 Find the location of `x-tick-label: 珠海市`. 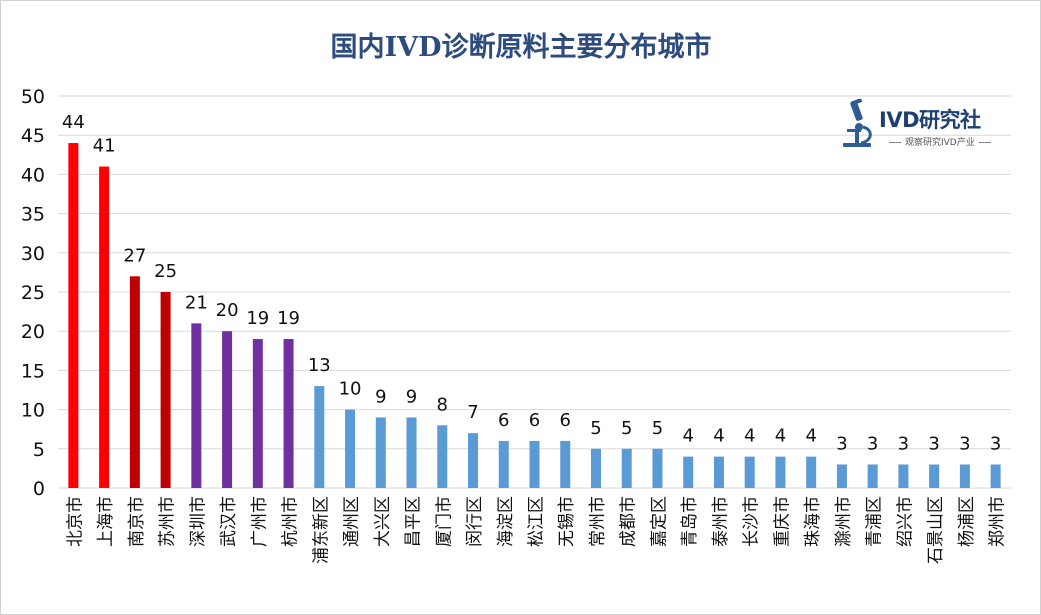

x-tick-label: 珠海市 is located at coordinates (813, 521).